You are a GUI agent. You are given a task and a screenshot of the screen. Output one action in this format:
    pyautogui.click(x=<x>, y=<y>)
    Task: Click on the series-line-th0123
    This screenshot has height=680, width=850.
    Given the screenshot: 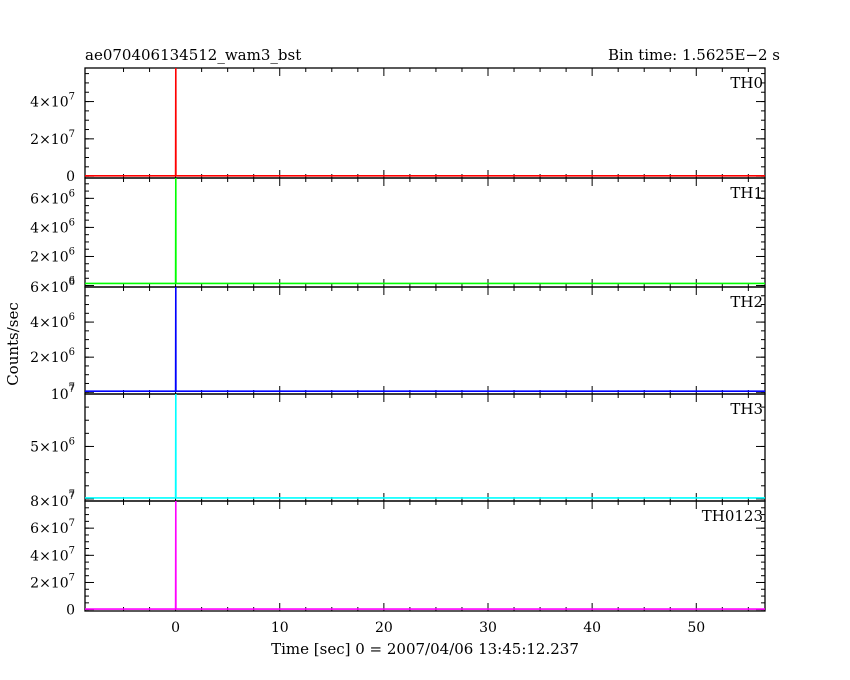 What is the action you would take?
    pyautogui.click(x=425, y=555)
    